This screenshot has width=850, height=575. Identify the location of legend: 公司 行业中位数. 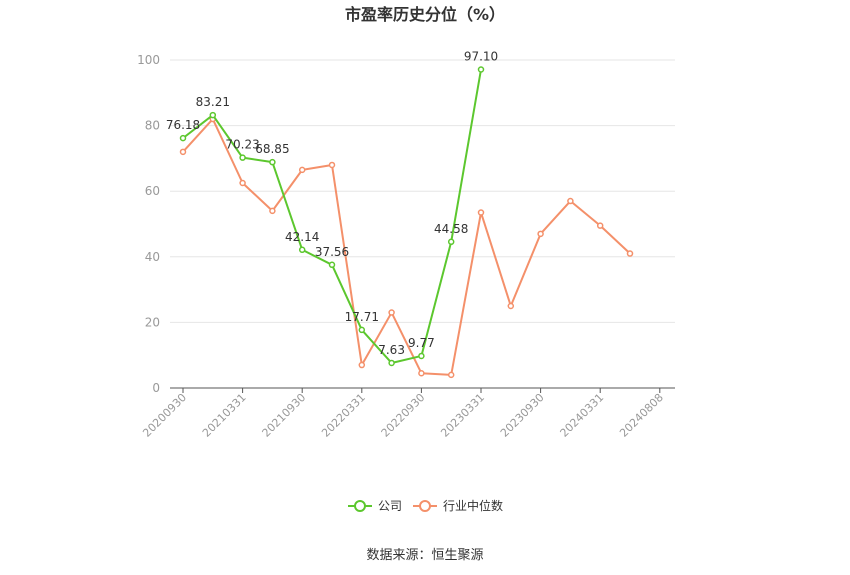
(425, 505).